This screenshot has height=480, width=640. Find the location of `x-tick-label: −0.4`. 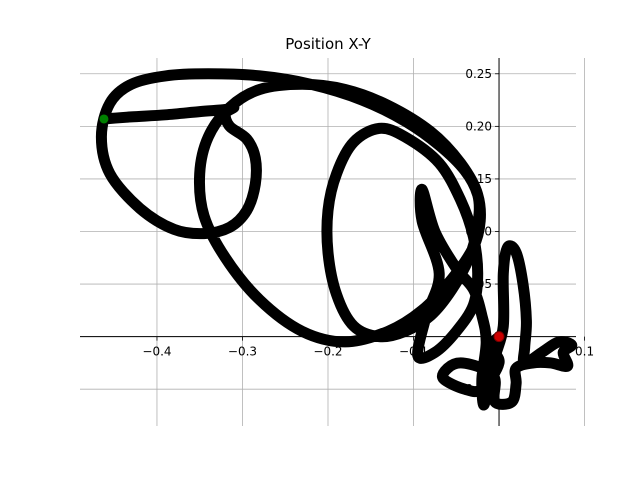

x-tick-label: −0.4 is located at coordinates (156, 352).